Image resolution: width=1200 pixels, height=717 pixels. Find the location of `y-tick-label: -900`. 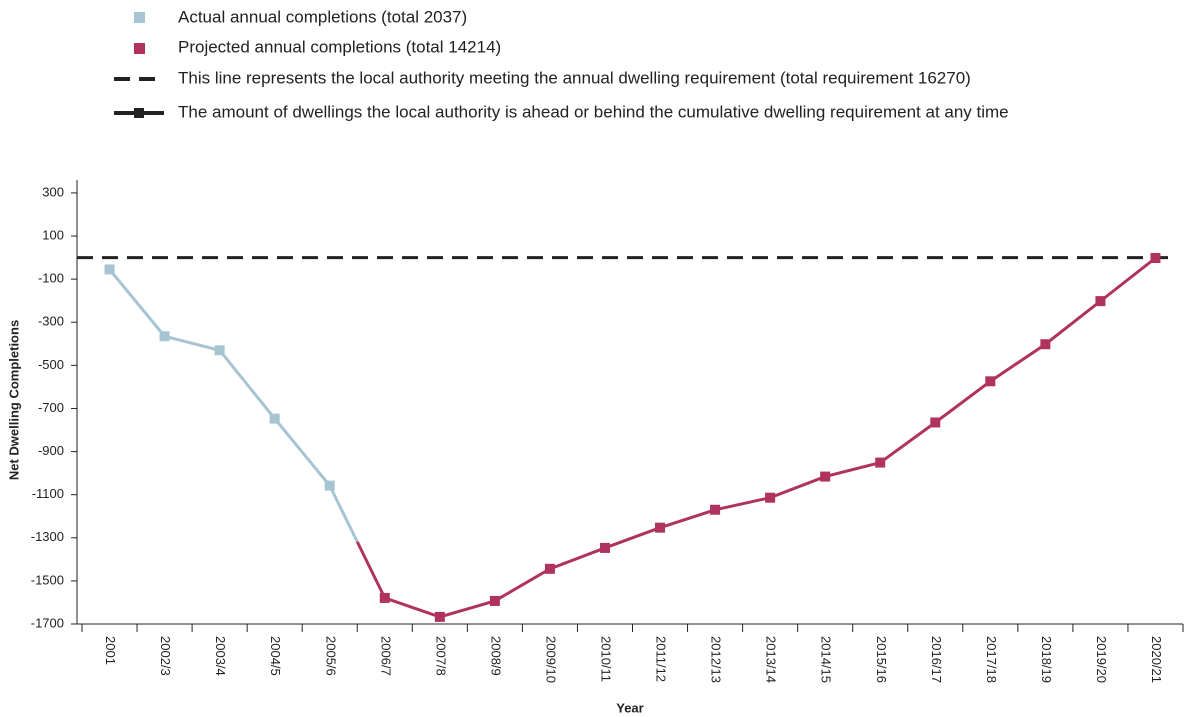

y-tick-label: -900 is located at coordinates (51, 450).